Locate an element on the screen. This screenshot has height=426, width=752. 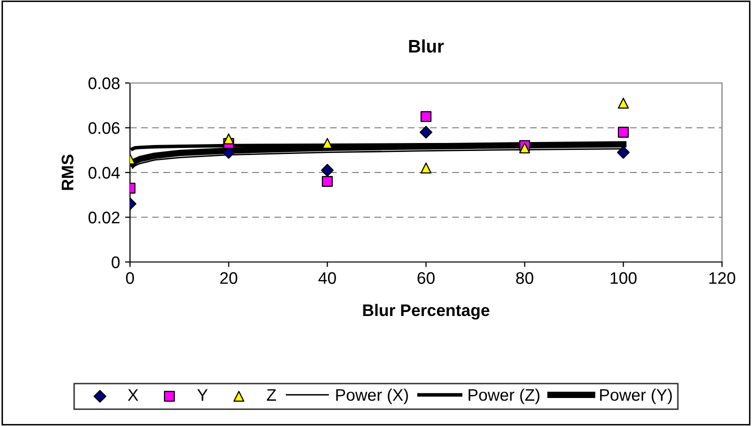
legend-label: X is located at coordinates (133, 395).